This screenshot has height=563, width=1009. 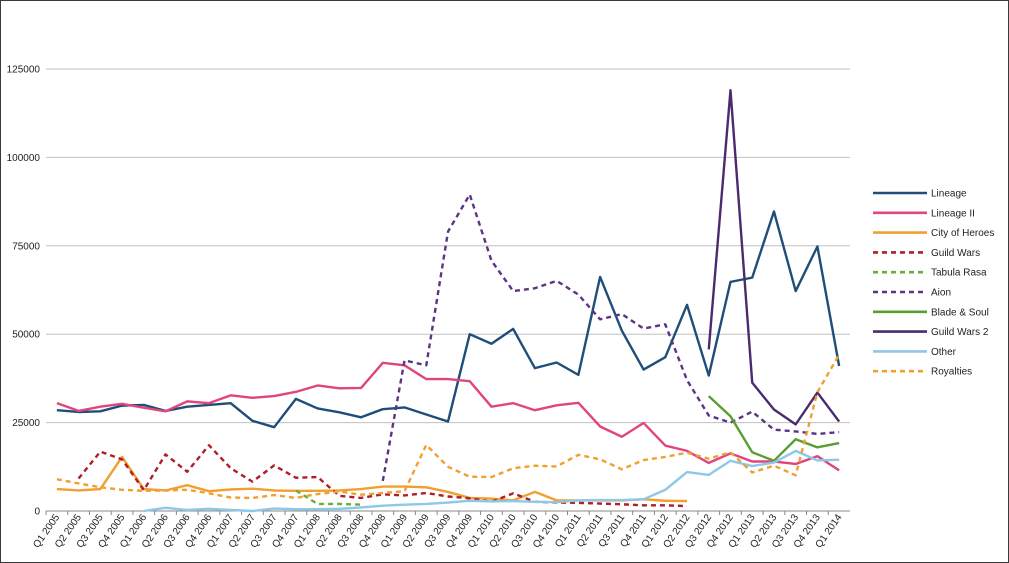 I want to click on legend-entry-label: Blade & Soul, so click(x=960, y=312).